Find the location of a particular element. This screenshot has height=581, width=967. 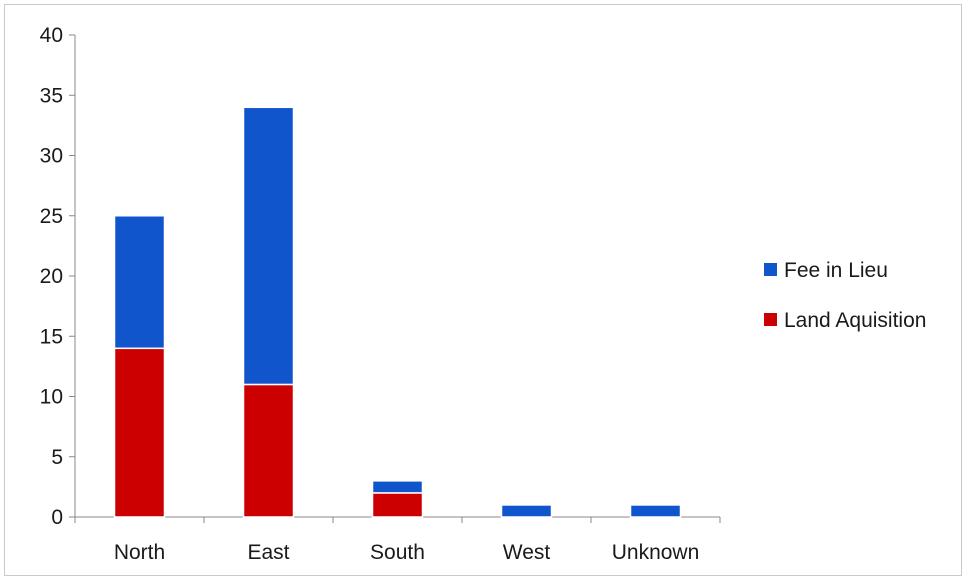

x-tick-label-unknown: Unknown is located at coordinates (656, 552).